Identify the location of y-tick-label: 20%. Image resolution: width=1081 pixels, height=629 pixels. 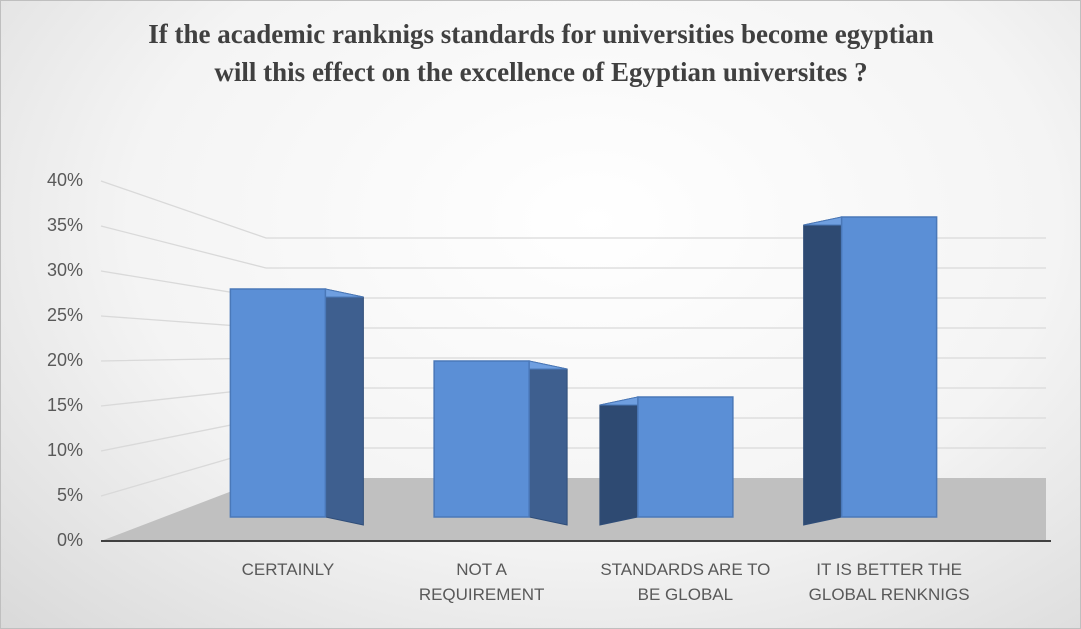
(65, 360).